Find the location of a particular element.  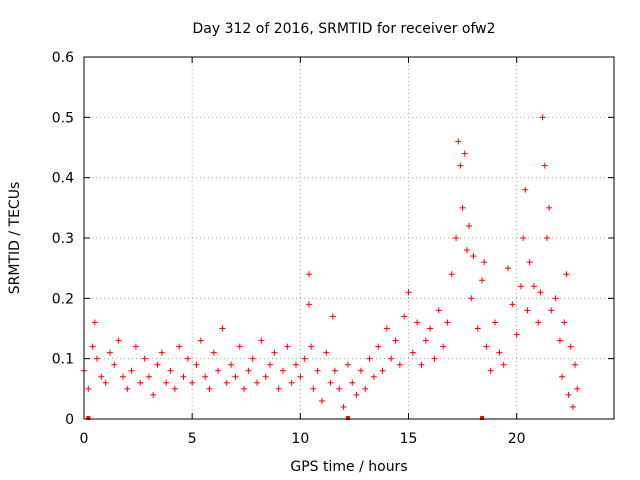

y-tick-label: 0 is located at coordinates (69, 420).